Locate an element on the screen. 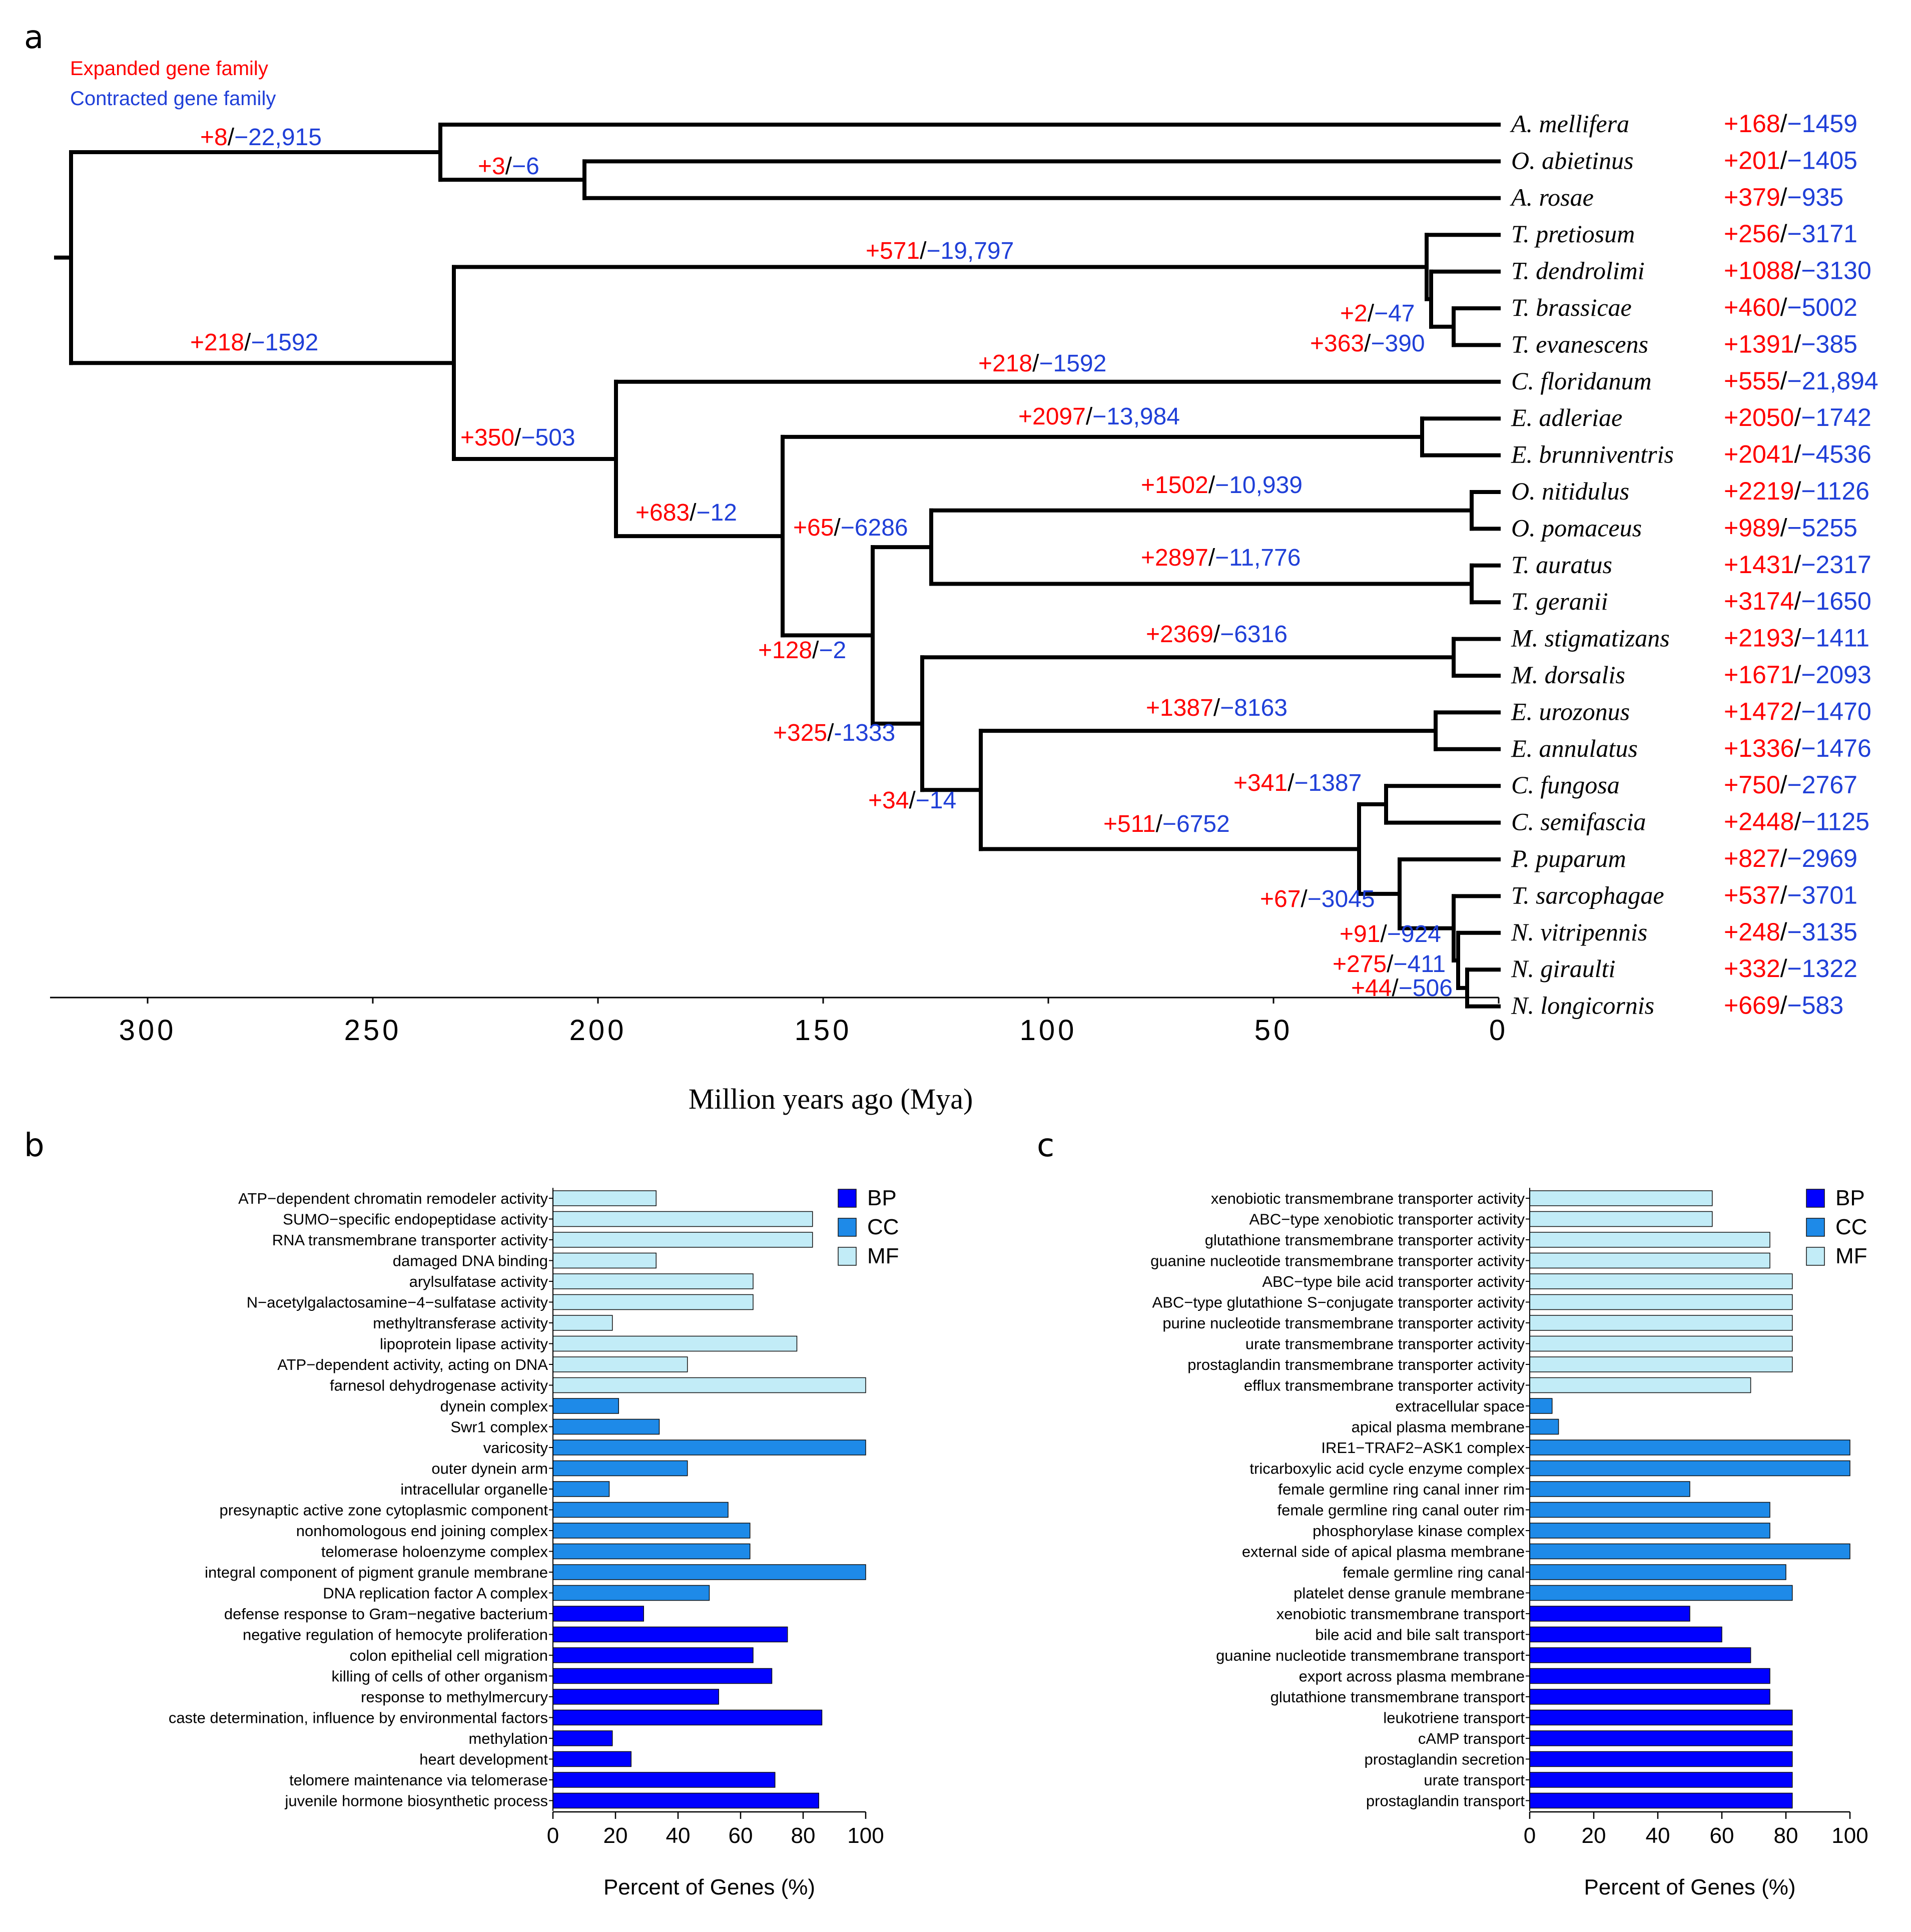 Image resolution: width=1911 pixels, height=1932 pixels. tip-count: +2219/−1126 is located at coordinates (1797, 491).